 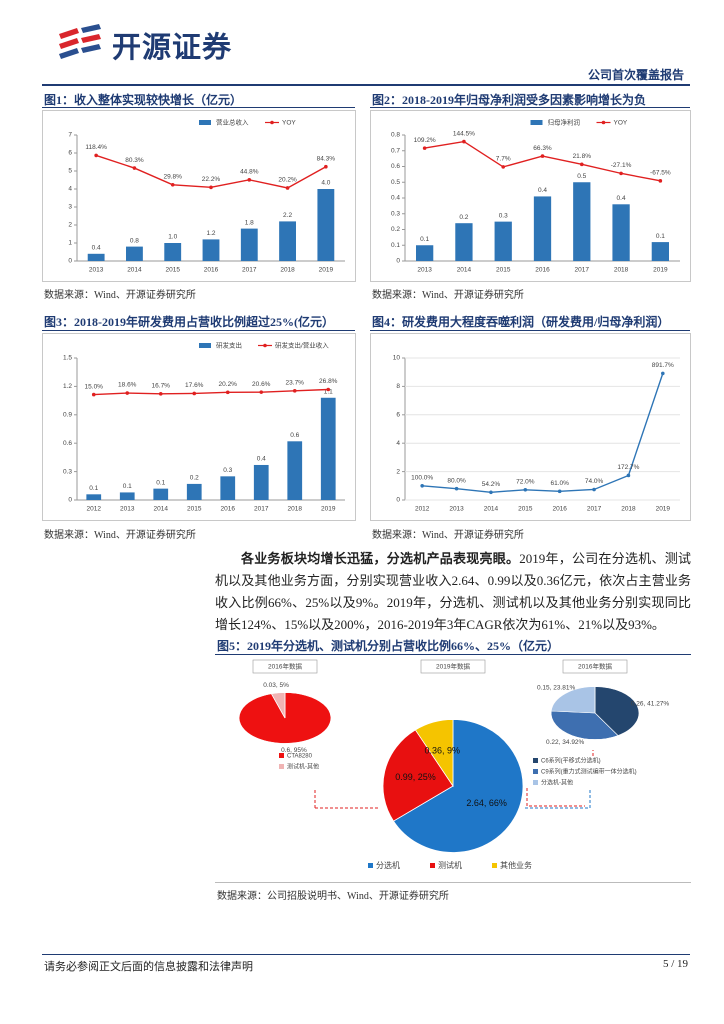 I want to click on slice-label: 0.99, 25%, so click(x=415, y=777).